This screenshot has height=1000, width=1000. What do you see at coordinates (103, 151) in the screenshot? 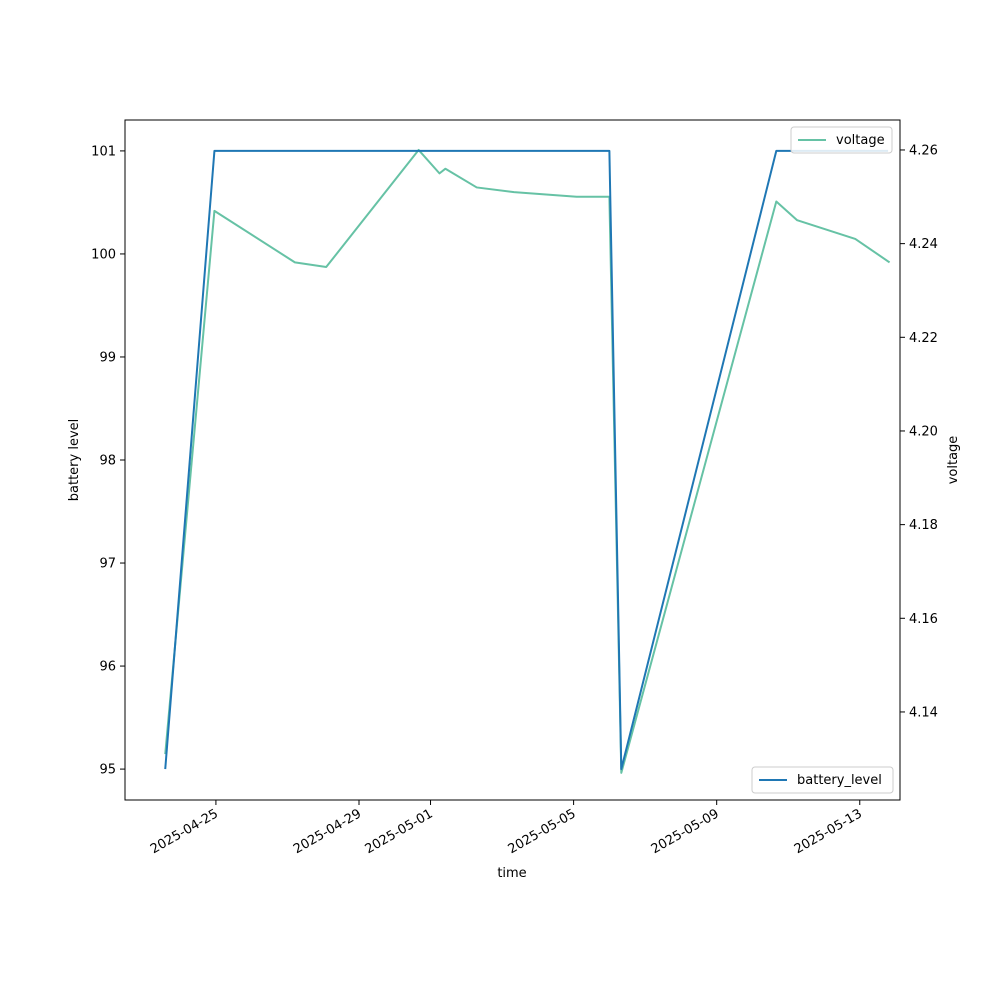
I see `left-tick-label: 101` at bounding box center [103, 151].